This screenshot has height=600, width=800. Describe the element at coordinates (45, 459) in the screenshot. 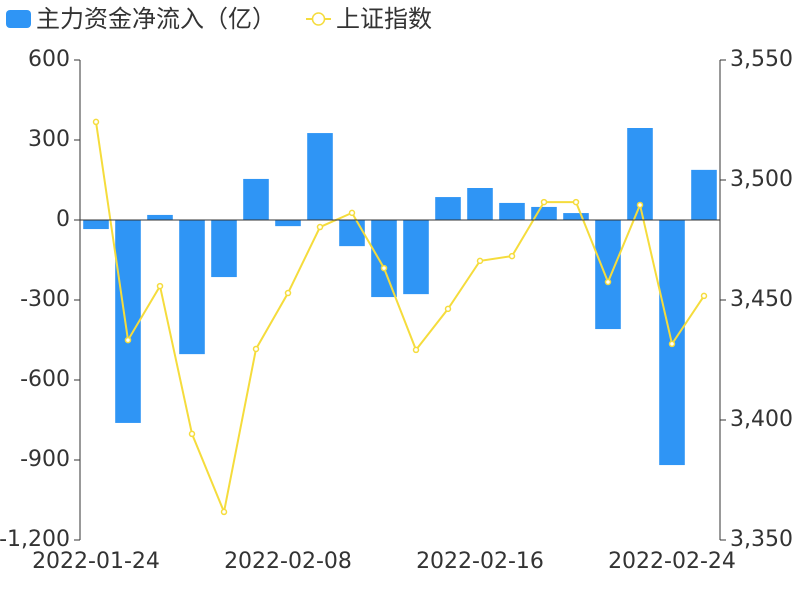

I see `y-tick-label: -900` at that location.